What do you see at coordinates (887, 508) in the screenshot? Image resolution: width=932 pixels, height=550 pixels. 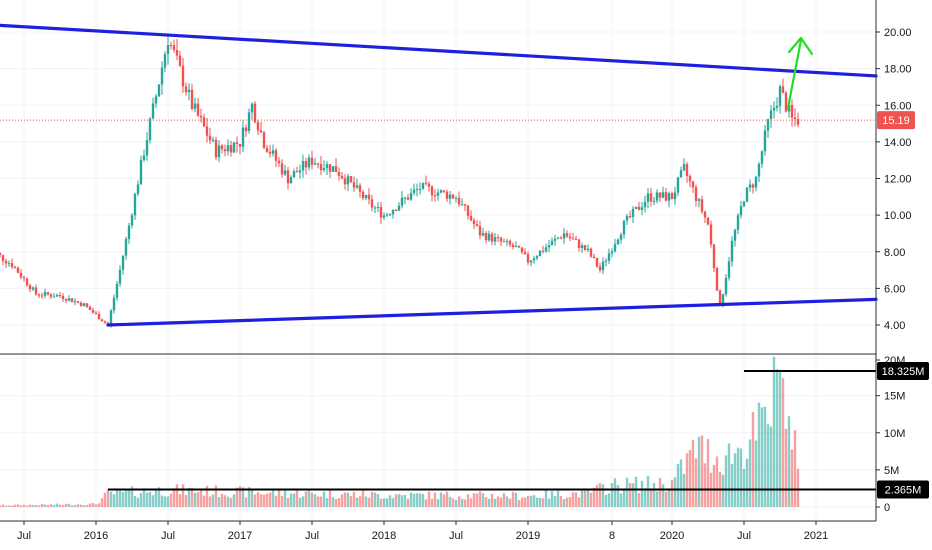 I see `volume-tick-label: 0` at bounding box center [887, 508].